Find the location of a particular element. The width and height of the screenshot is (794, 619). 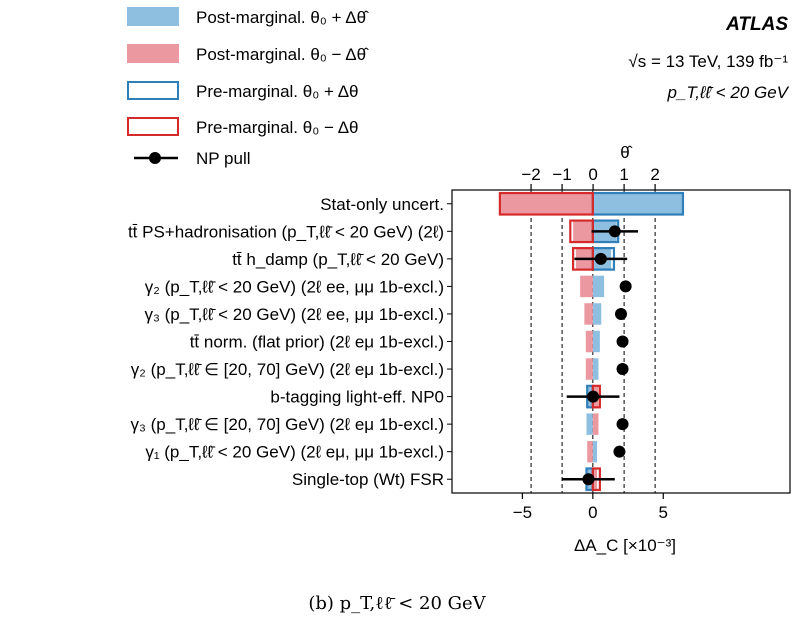

legend-swatch-pre-down is located at coordinates (153, 126).